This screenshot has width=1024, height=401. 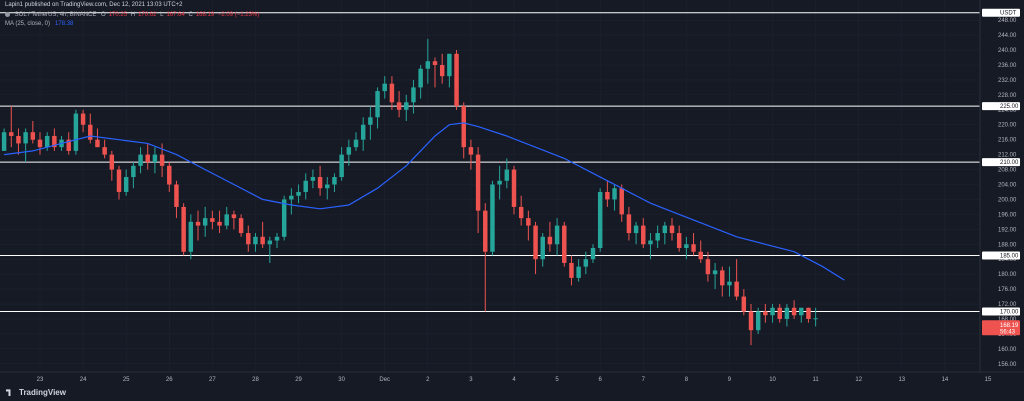 What do you see at coordinates (103, 15) in the screenshot?
I see `open-label: O` at bounding box center [103, 15].